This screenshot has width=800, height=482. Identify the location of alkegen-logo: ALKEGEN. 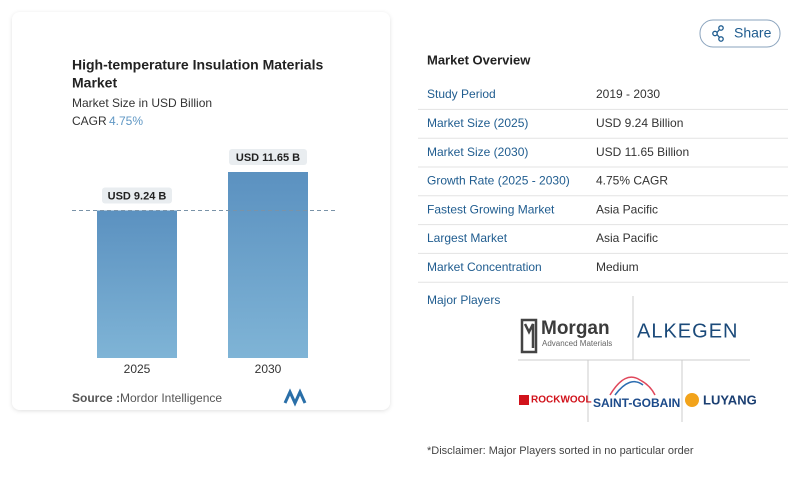
(687, 331).